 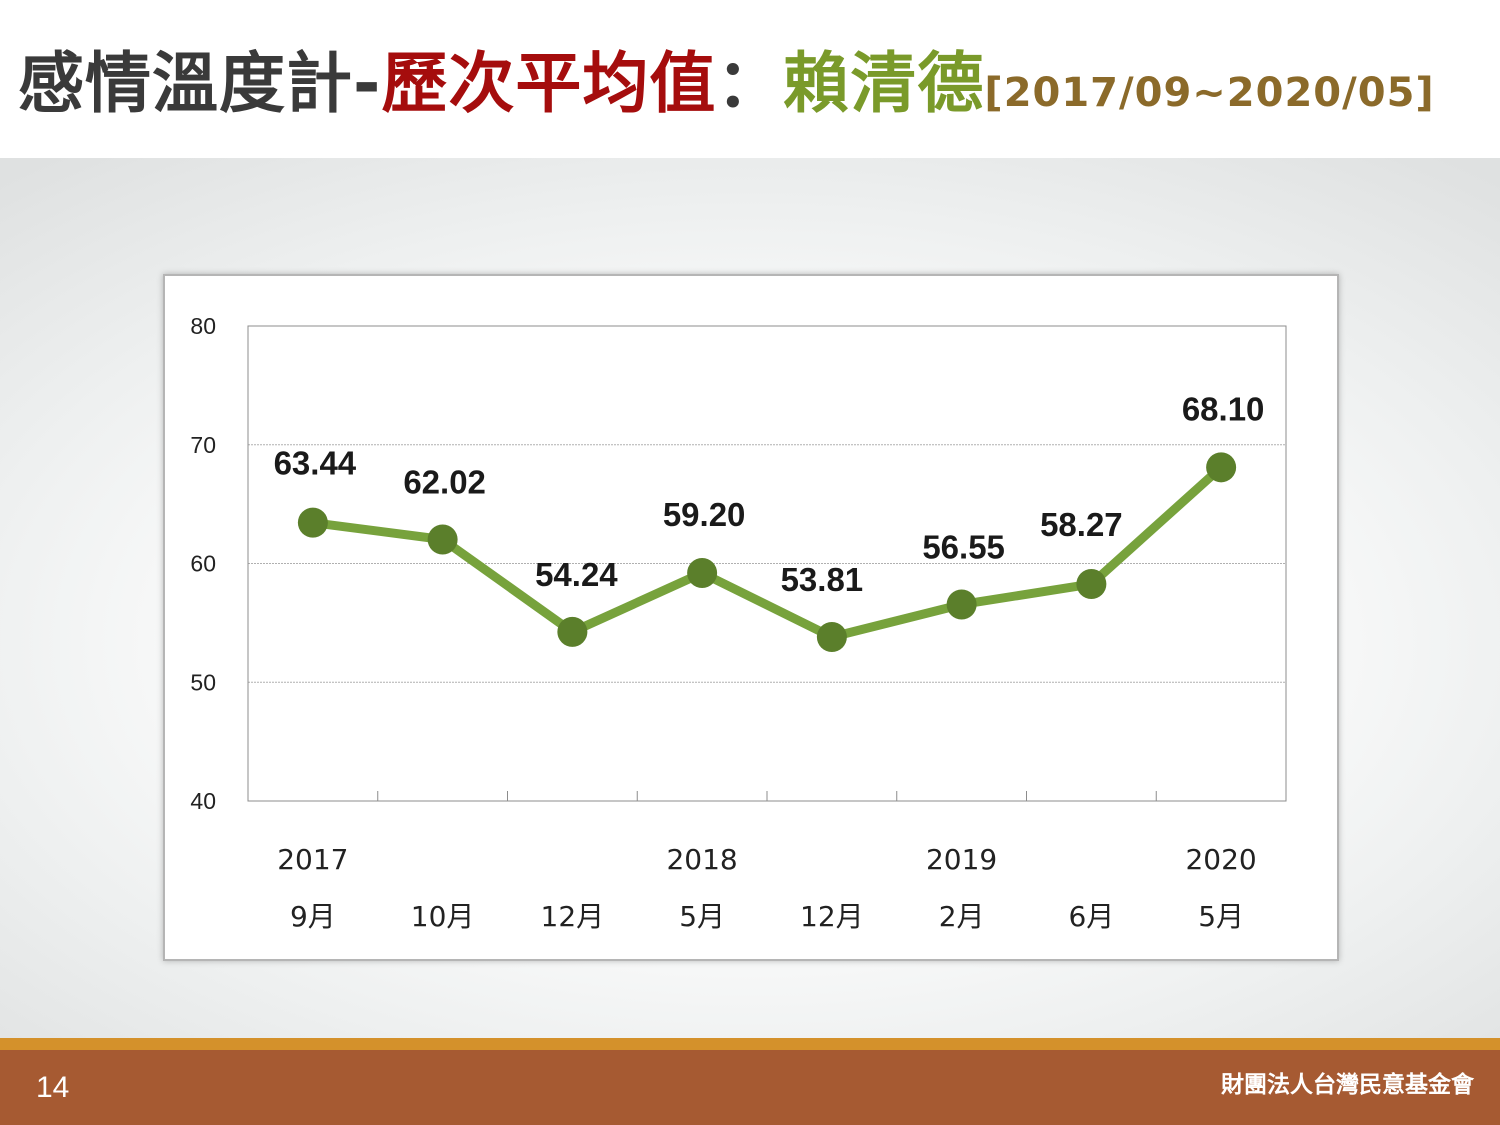 What do you see at coordinates (203, 326) in the screenshot?
I see `y-tick-label: 80` at bounding box center [203, 326].